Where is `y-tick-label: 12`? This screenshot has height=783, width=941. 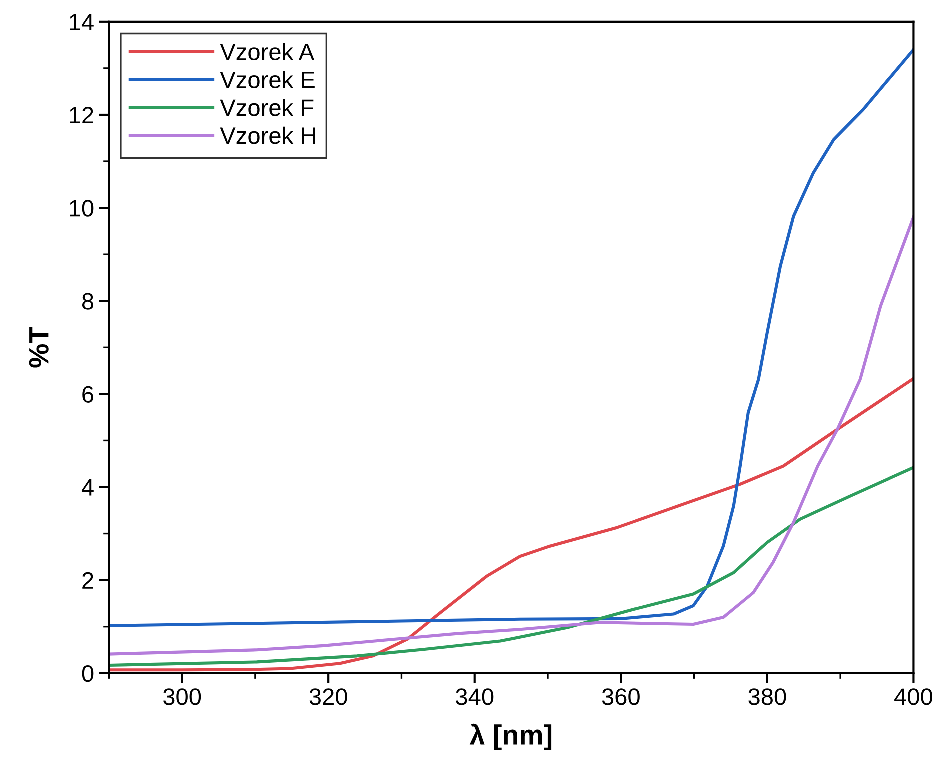
y-tick-label: 12 is located at coordinates (82, 115).